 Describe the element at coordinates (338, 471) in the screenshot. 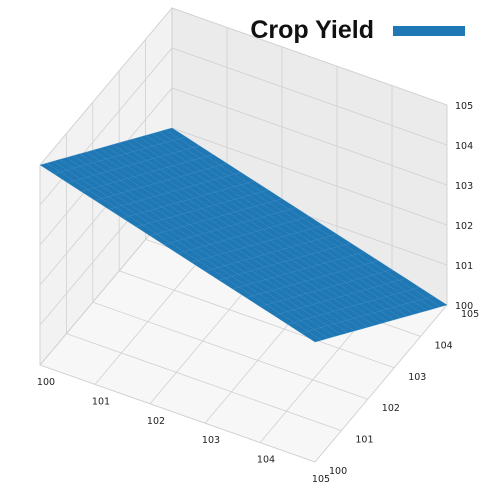

I see `y-tick-label: 100` at that location.